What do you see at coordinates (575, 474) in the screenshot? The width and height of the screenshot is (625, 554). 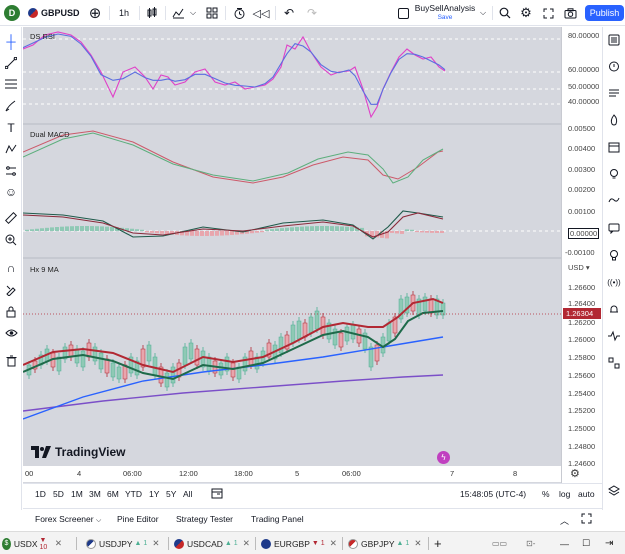 I see `axis-settings-icon: ⚙` at bounding box center [575, 474].